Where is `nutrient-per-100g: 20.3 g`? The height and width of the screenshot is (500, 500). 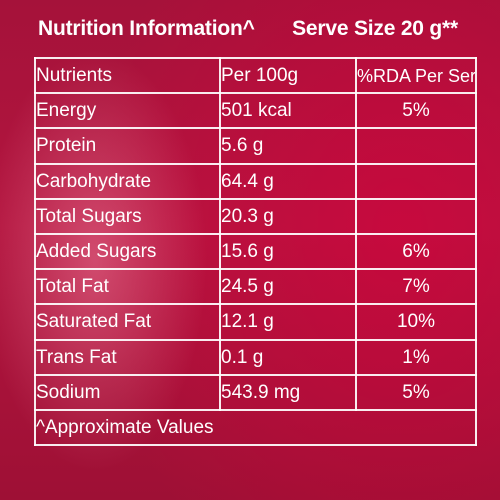
nutrient-per-100g: 20.3 g is located at coordinates (288, 216).